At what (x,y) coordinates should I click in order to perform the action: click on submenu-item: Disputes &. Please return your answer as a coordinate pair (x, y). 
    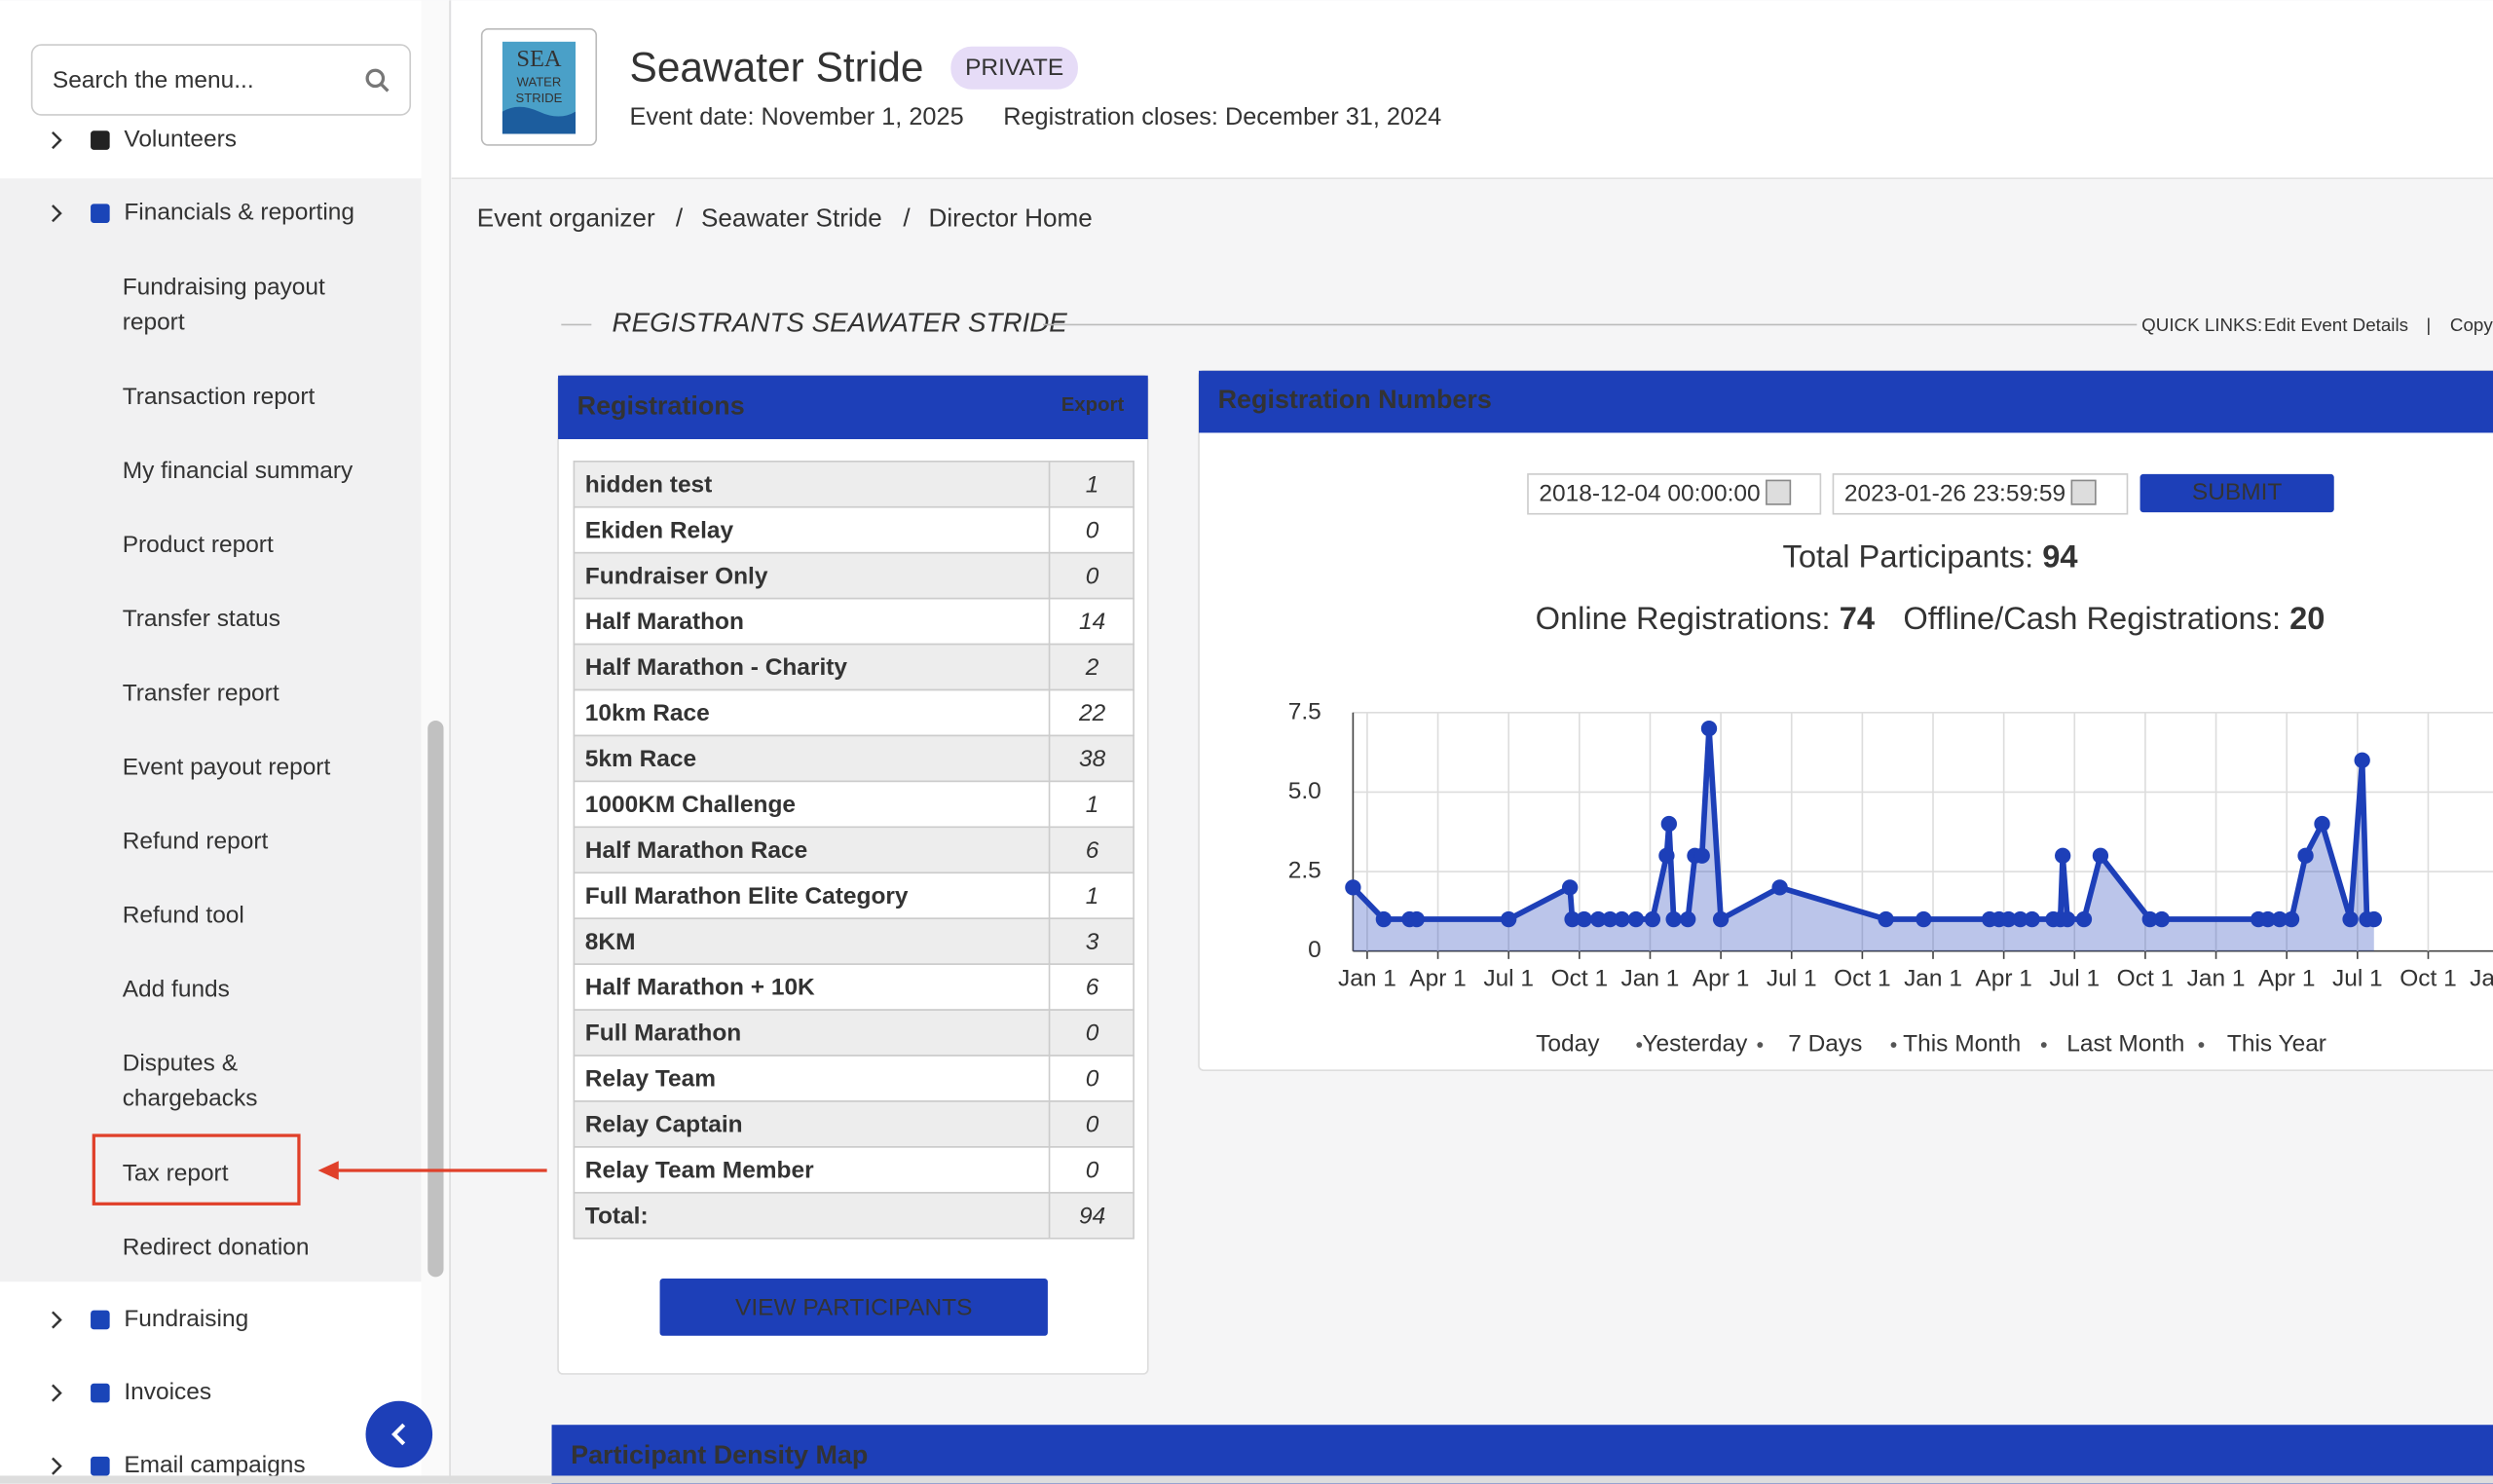
    Looking at the image, I should click on (181, 1064).